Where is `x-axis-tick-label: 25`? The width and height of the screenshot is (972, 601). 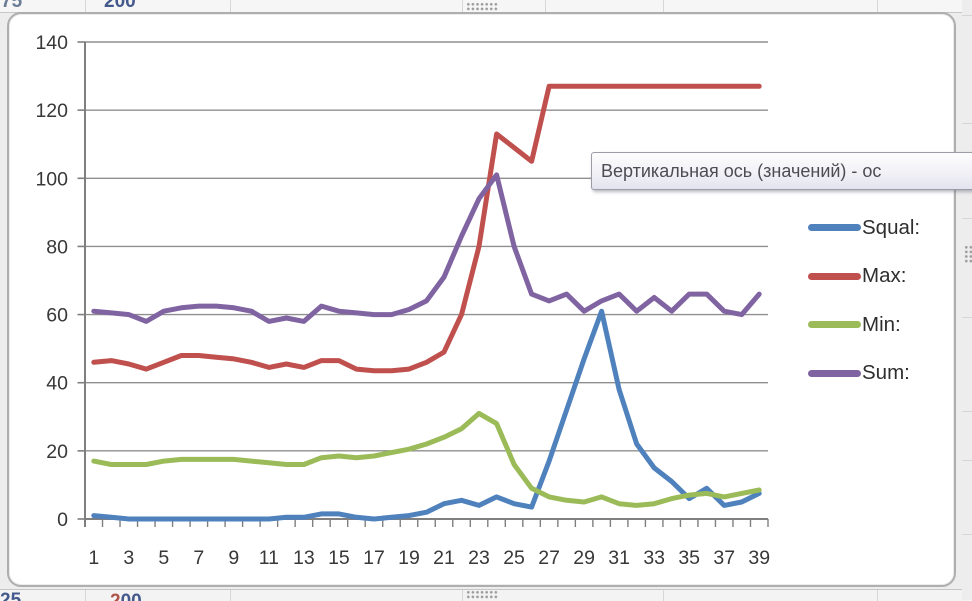 x-axis-tick-label: 25 is located at coordinates (514, 558).